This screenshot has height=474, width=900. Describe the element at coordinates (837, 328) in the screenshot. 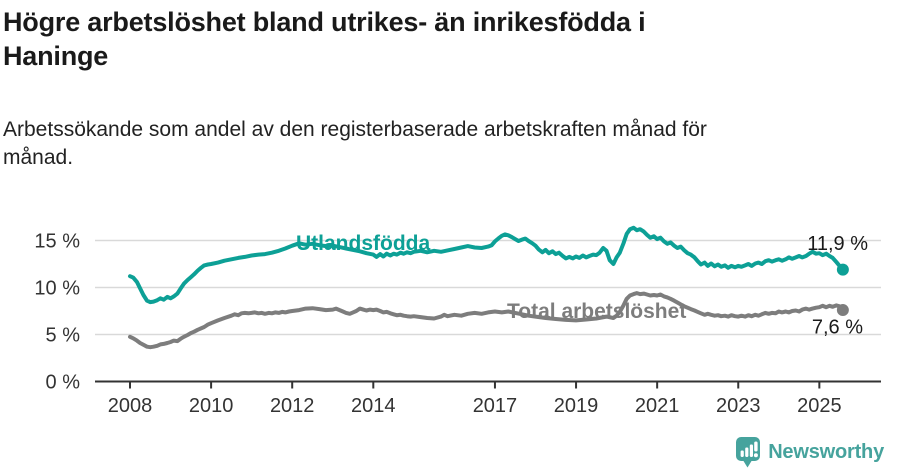

I see `end-value-label-total: 7,6 %` at that location.